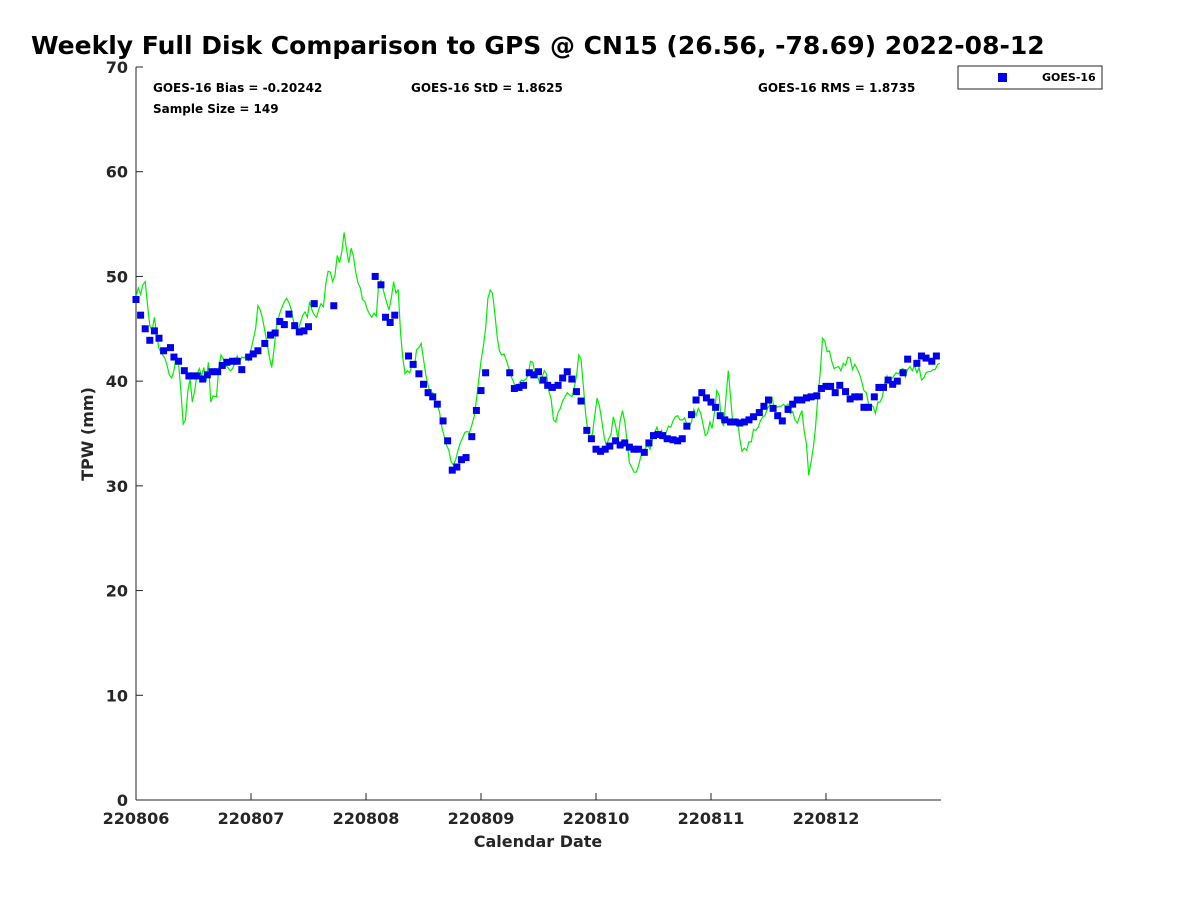 This screenshot has height=900, width=1200. Describe the element at coordinates (124, 434) in the screenshot. I see `y-ticks: 0 10 20 30 40 50 60 70` at that location.